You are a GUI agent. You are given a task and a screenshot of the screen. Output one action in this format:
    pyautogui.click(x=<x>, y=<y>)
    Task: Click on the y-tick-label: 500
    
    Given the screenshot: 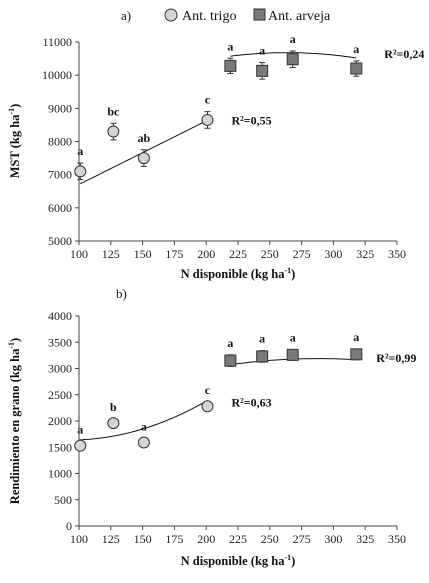 What is the action you would take?
    pyautogui.click(x=63, y=500)
    